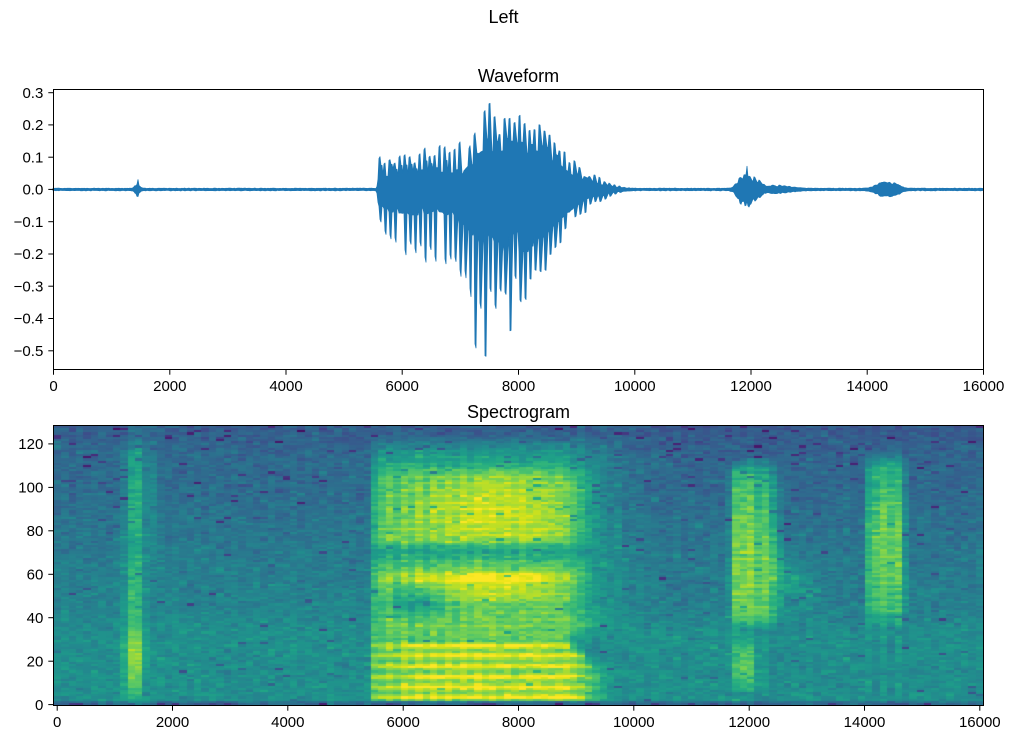 The height and width of the screenshot is (739, 1015). I want to click on svg-text: 0.0, so click(32, 190).